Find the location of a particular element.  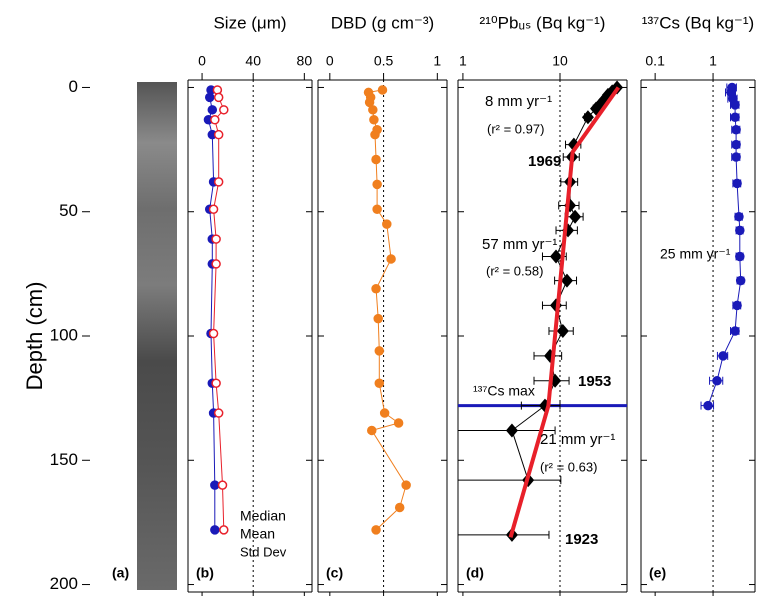

panel-label: (a) is located at coordinates (120, 573).